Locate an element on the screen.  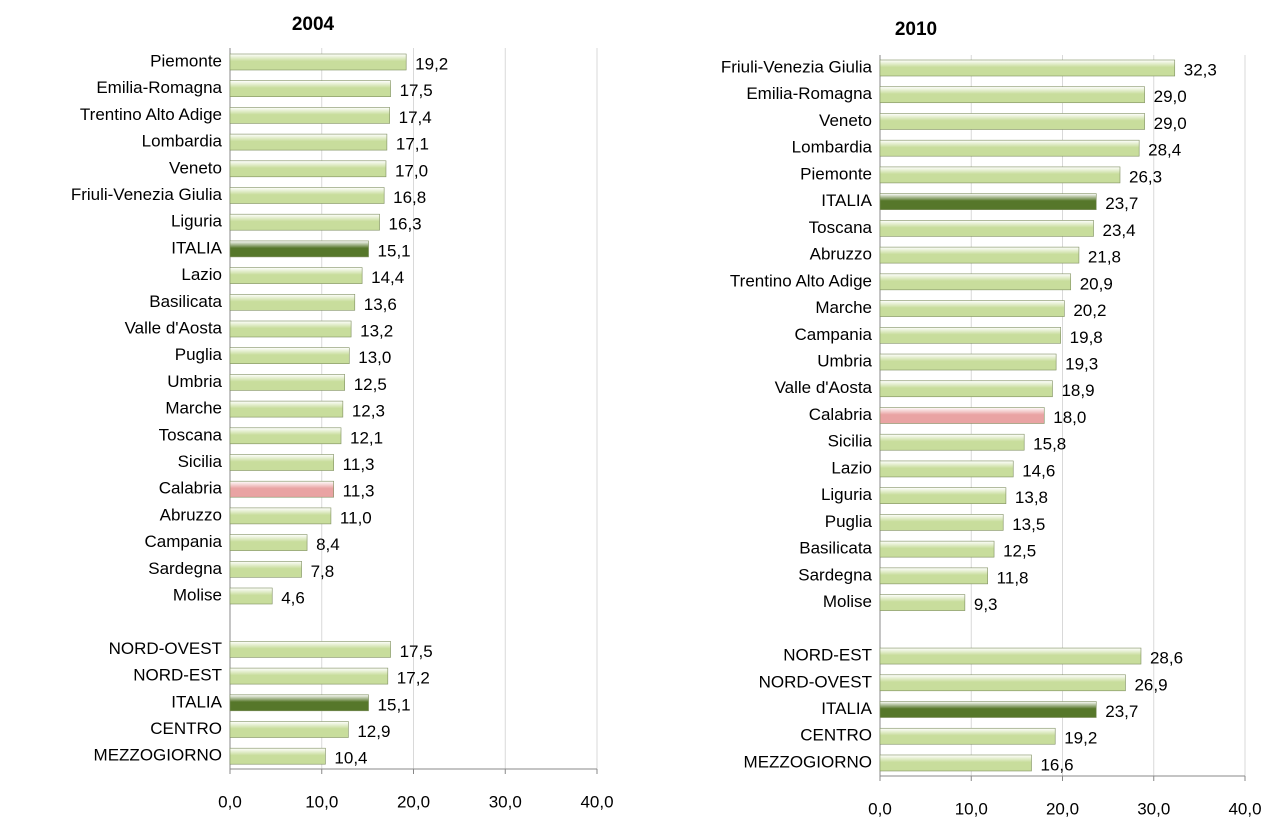
y-tick-label: Sardegna is located at coordinates (185, 568).